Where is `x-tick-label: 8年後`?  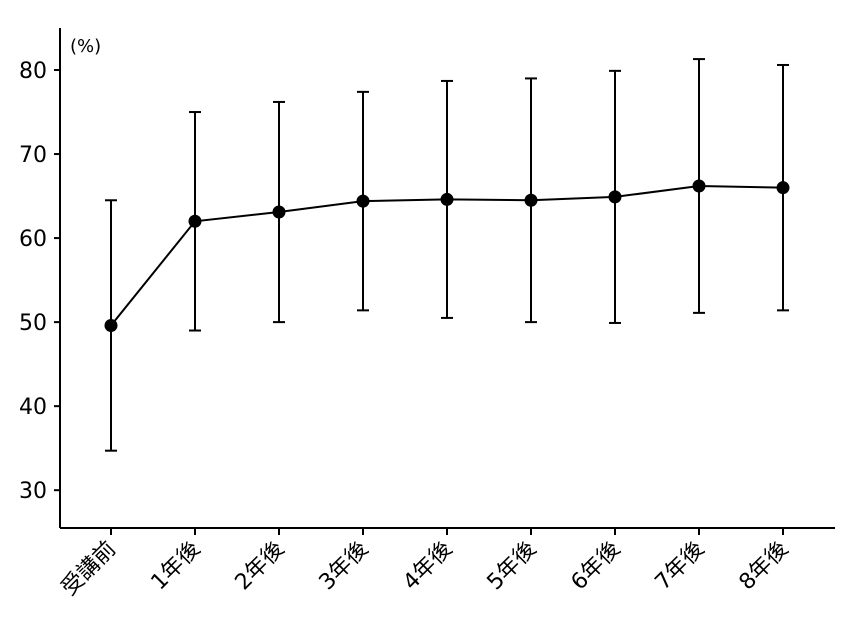 x-tick-label: 8年後 is located at coordinates (764, 566).